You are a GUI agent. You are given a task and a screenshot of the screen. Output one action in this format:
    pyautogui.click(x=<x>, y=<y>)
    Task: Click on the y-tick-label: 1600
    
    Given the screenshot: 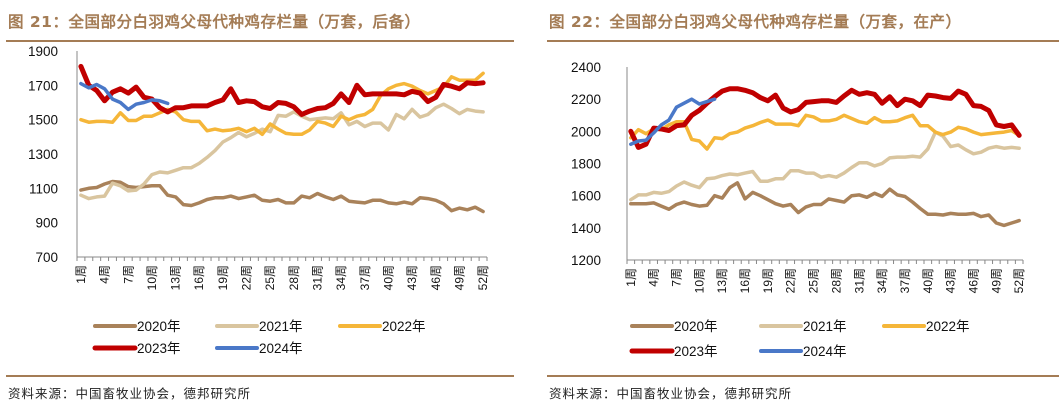 What is the action you would take?
    pyautogui.click(x=586, y=196)
    